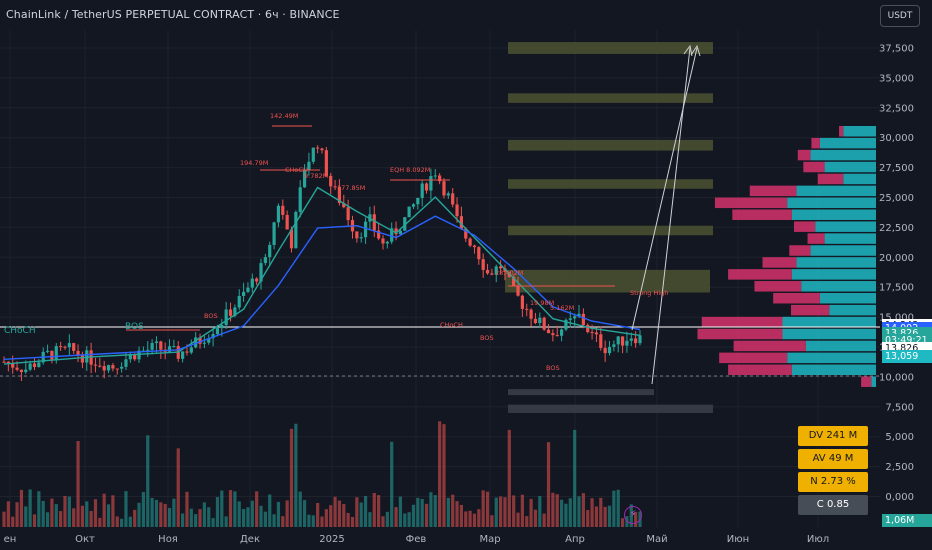 The width and height of the screenshot is (932, 550). What do you see at coordinates (649, 293) in the screenshot?
I see `structure-label: Strong High` at bounding box center [649, 293].